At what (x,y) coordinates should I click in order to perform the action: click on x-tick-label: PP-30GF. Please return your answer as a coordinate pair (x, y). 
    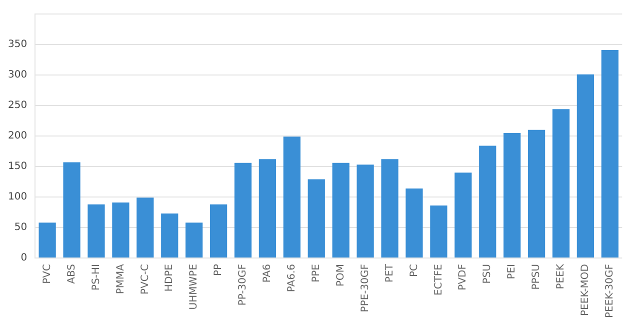
    Looking at the image, I should click on (243, 285).